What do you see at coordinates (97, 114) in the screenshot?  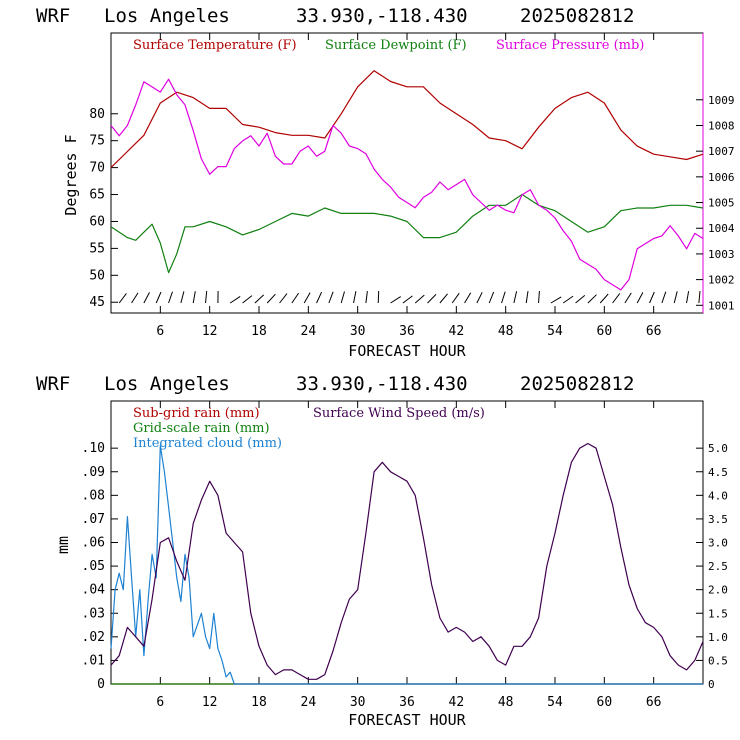 I see `panel1-y-tick-label: 80` at bounding box center [97, 114].